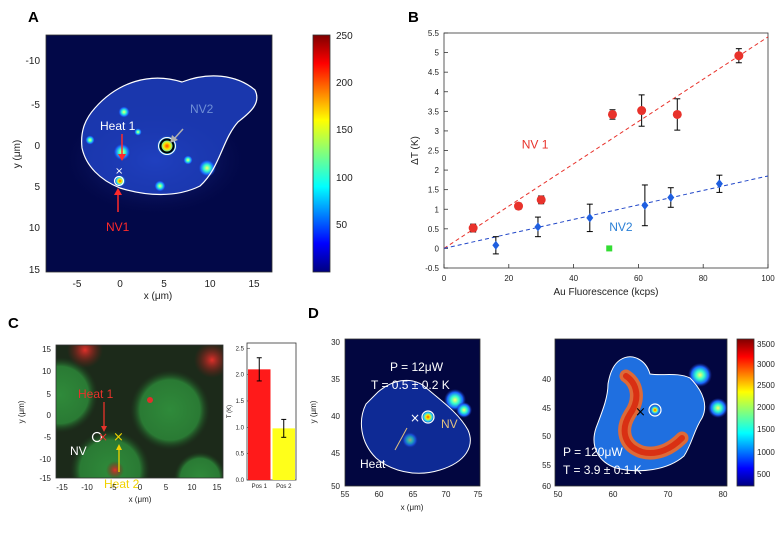 The image size is (780, 540). I want to click on panel-c-ytick: 5, so click(49, 394).